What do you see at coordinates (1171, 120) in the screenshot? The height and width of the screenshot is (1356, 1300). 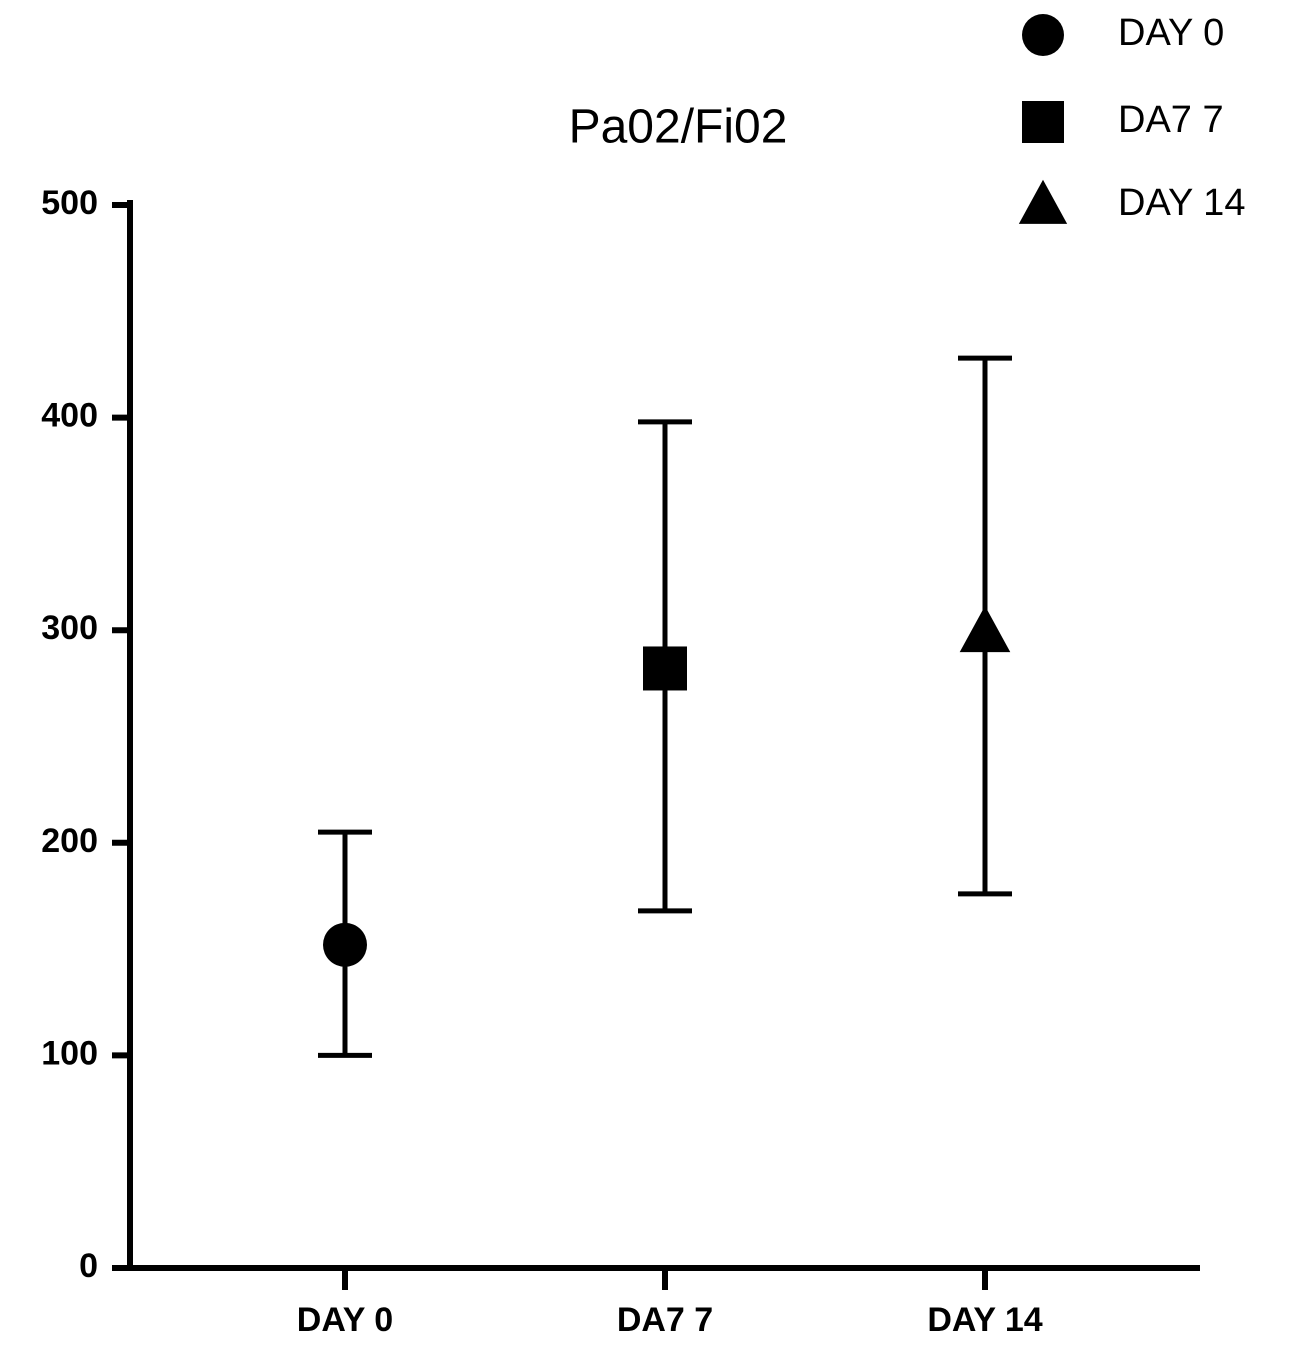 I see `legend-label: DA7 7` at bounding box center [1171, 120].